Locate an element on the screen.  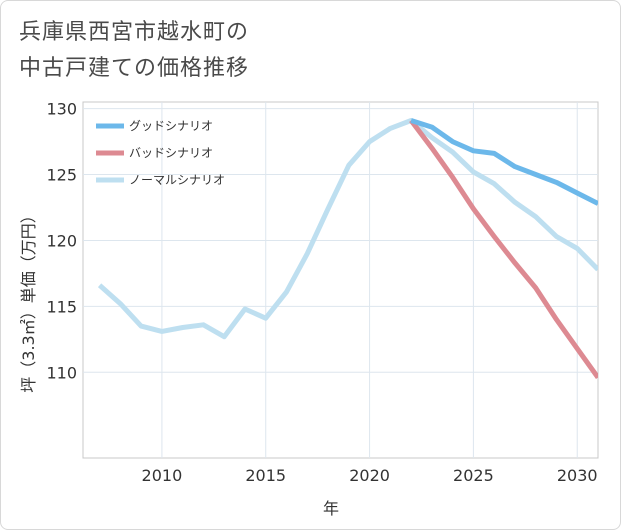
x-tick-label: 2015 is located at coordinates (265, 475).